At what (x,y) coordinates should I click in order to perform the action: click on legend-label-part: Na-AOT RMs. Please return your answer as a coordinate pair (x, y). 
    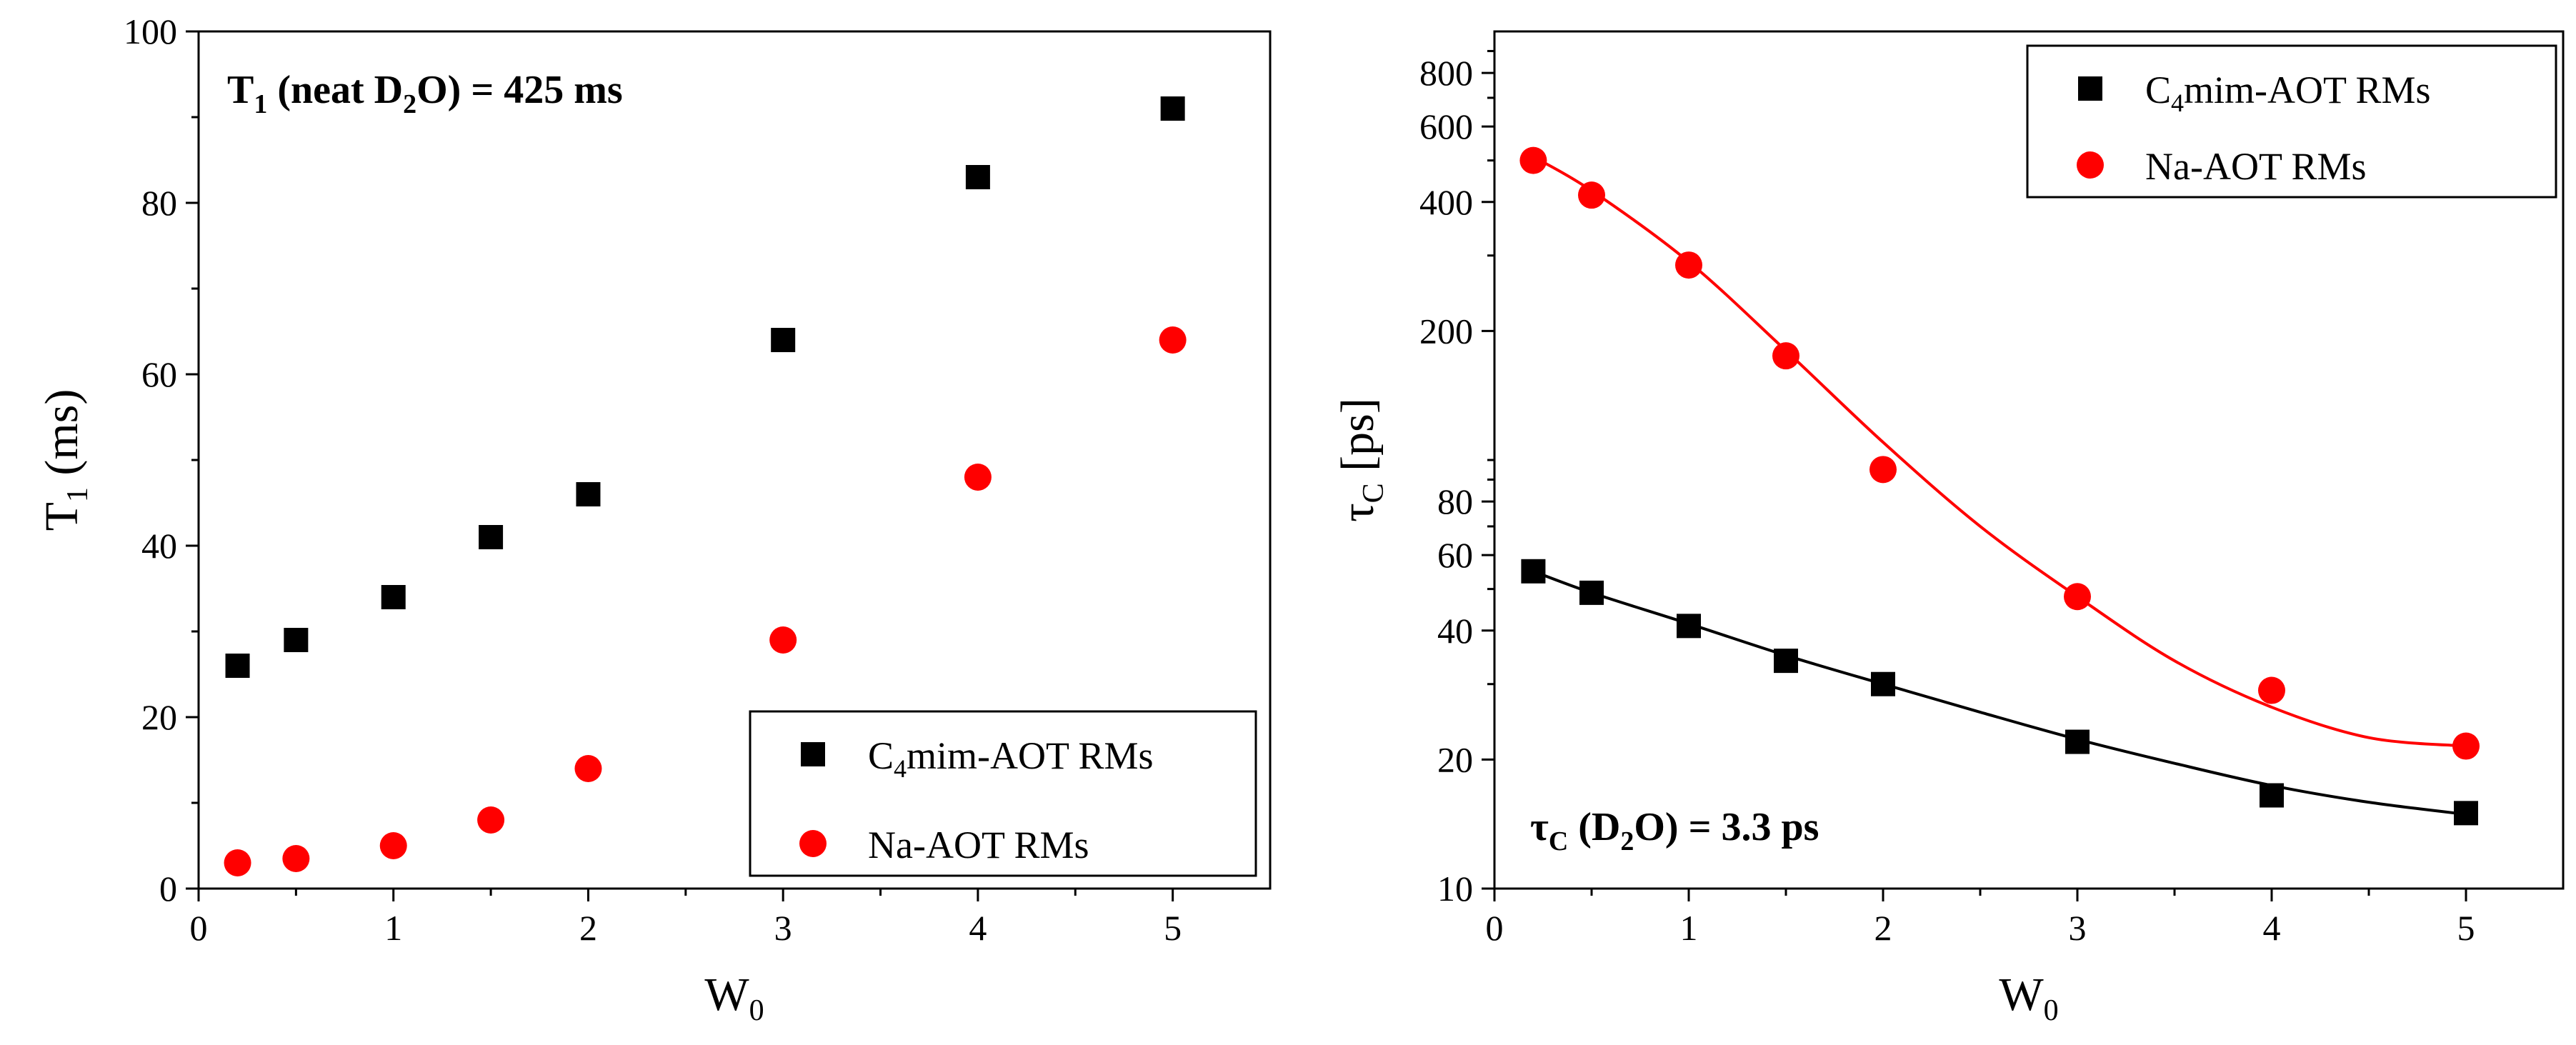
    Looking at the image, I should click on (978, 845).